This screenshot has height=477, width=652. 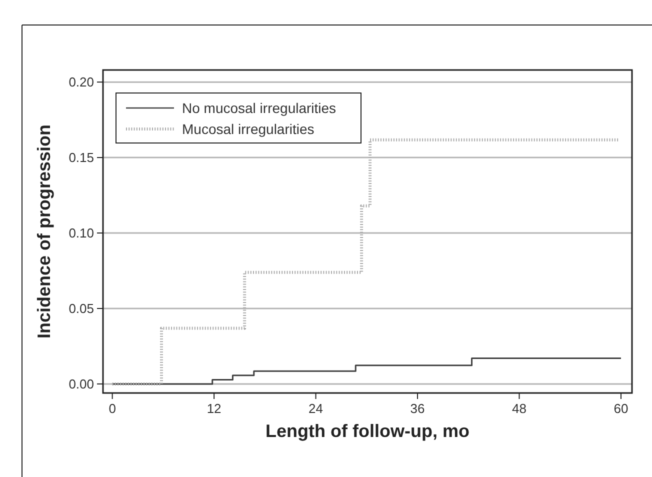 What do you see at coordinates (81, 384) in the screenshot?
I see `y-tick-label: 0.00` at bounding box center [81, 384].